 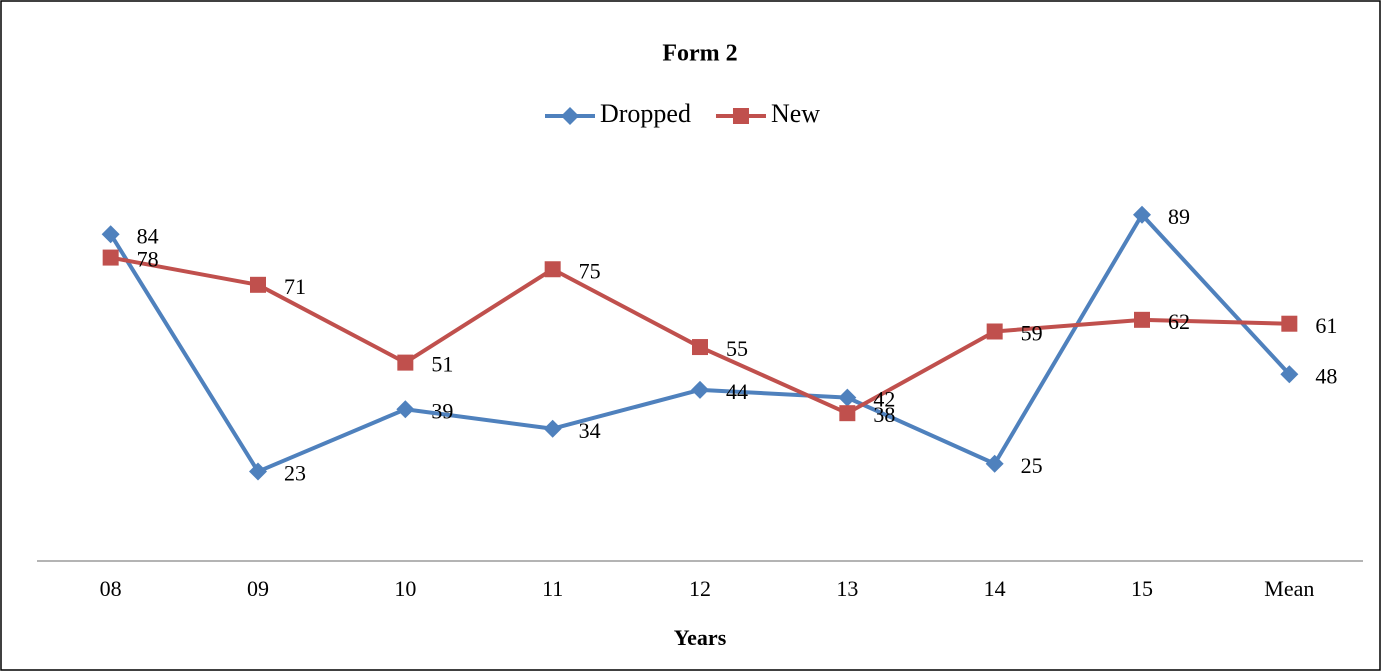 What do you see at coordinates (1179, 216) in the screenshot?
I see `data-label: 89` at bounding box center [1179, 216].